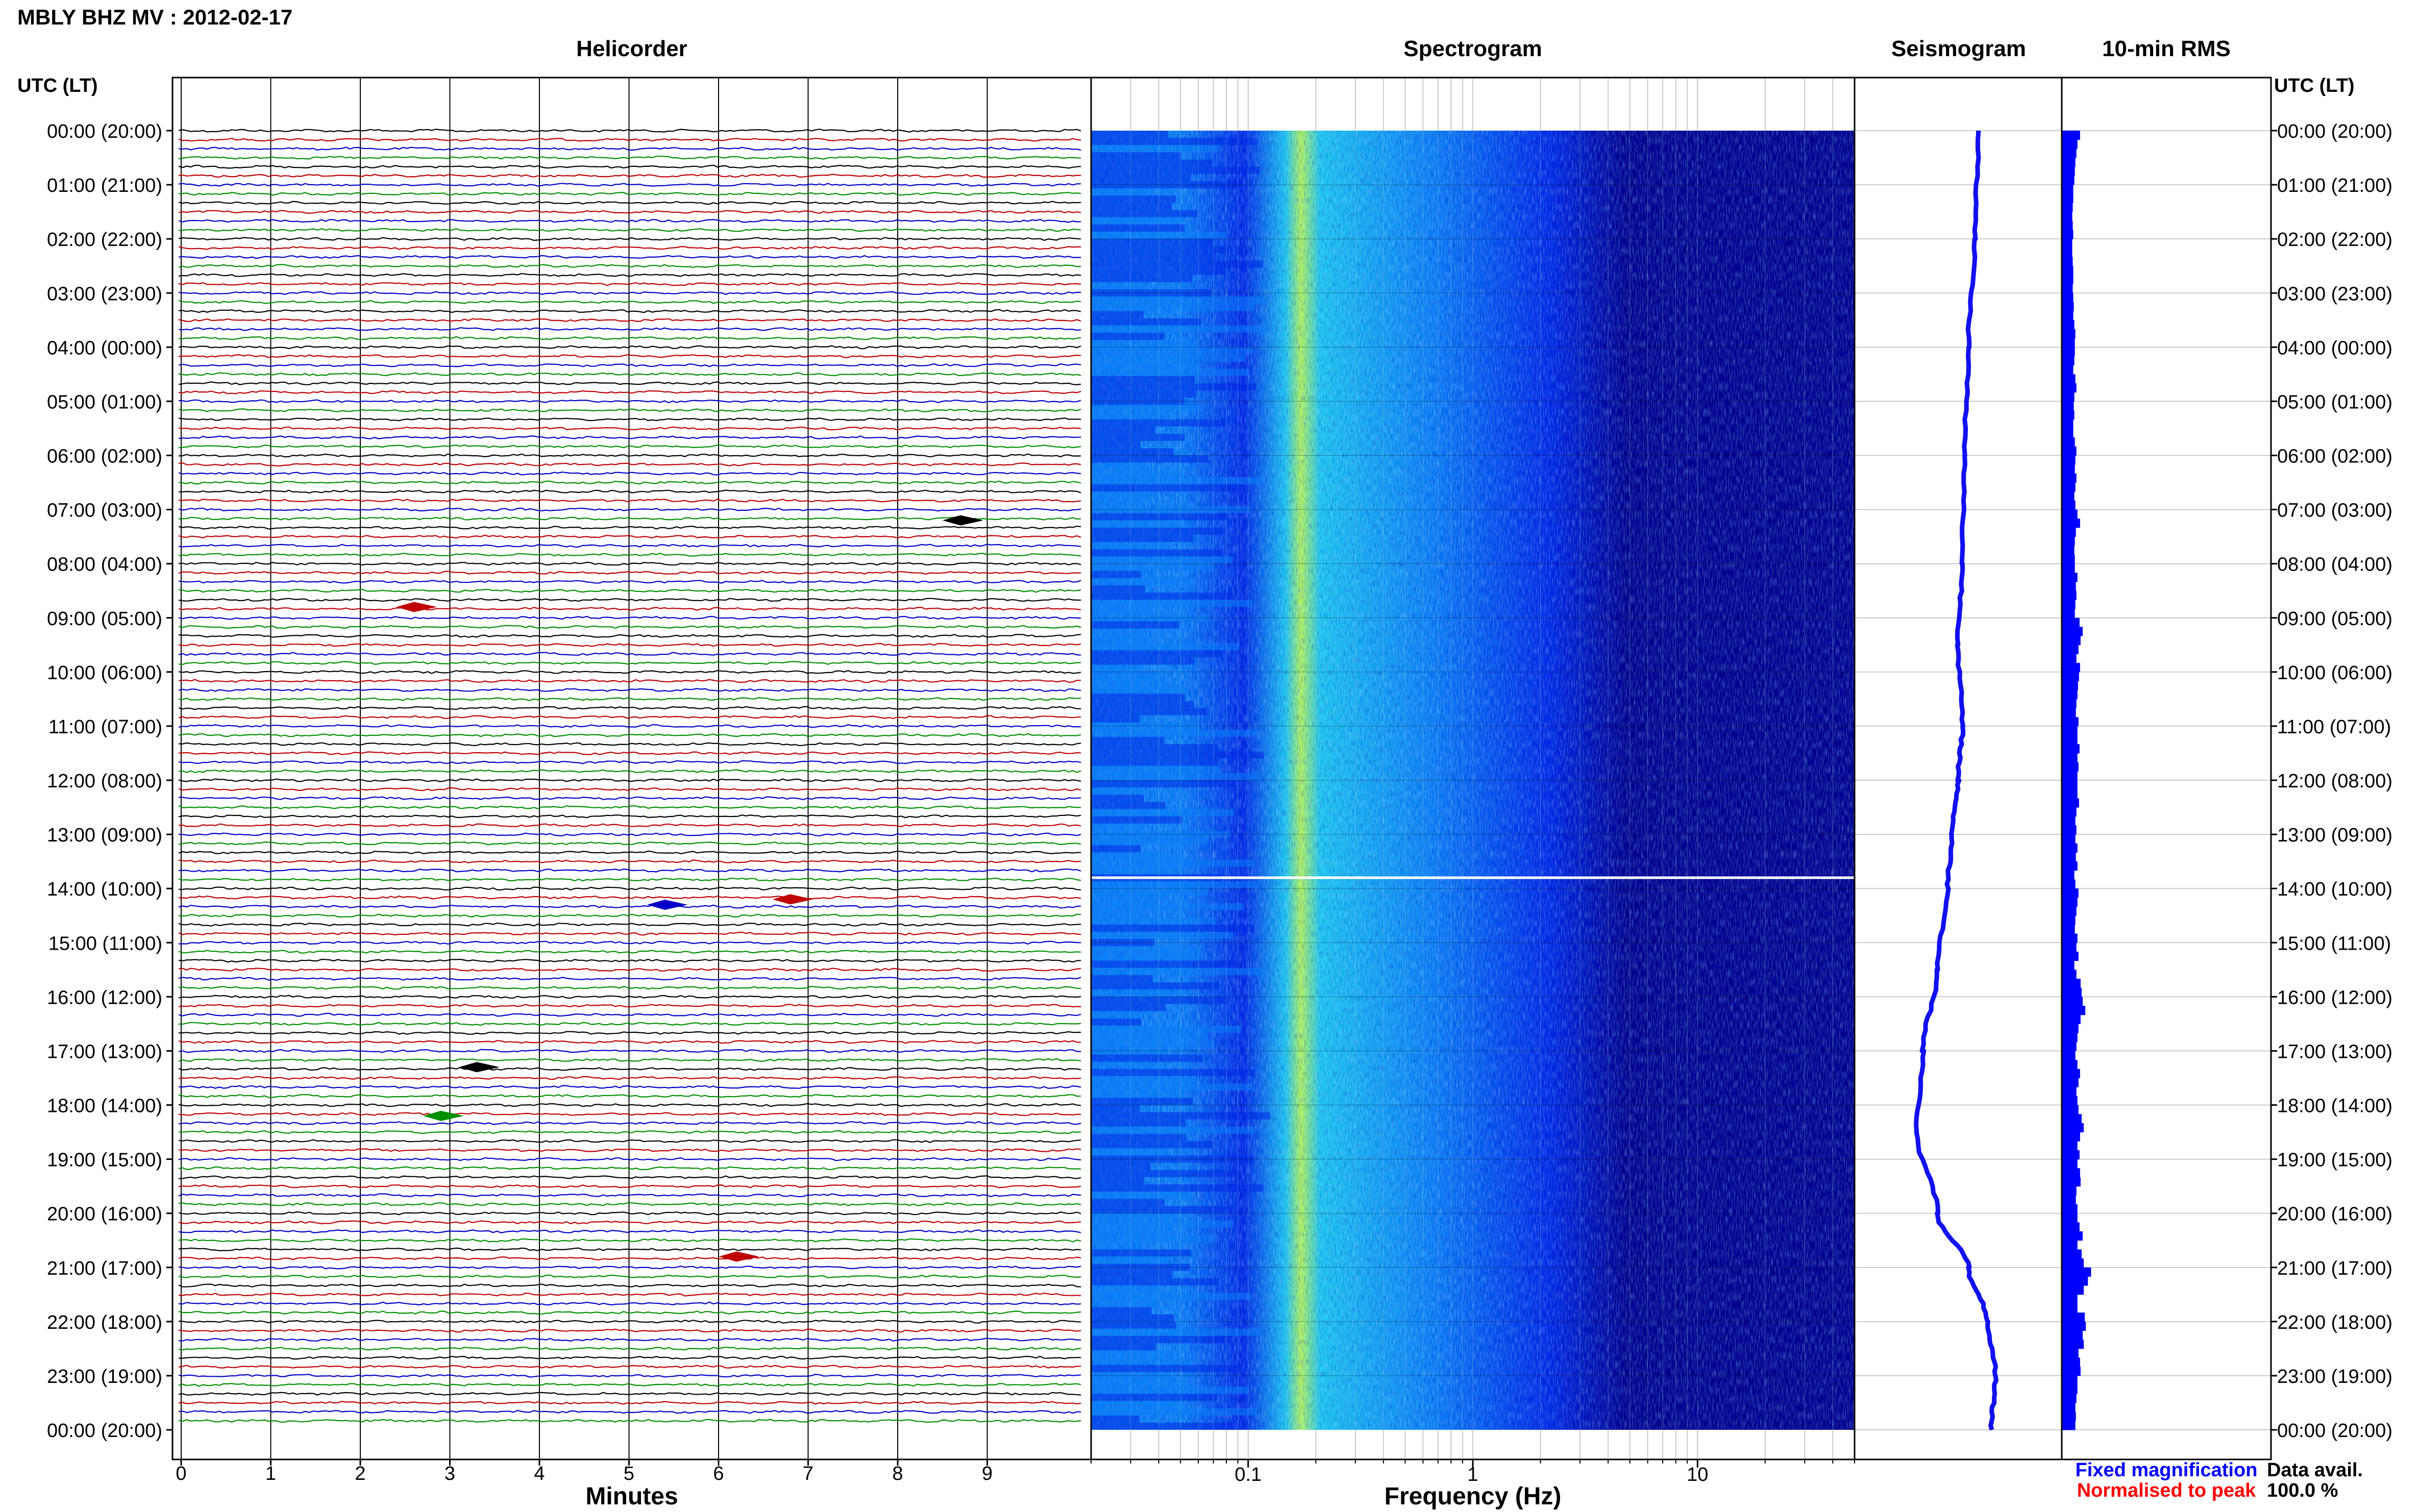  I want to click on time-label-right: 03:00 (23:00), so click(2334, 294).